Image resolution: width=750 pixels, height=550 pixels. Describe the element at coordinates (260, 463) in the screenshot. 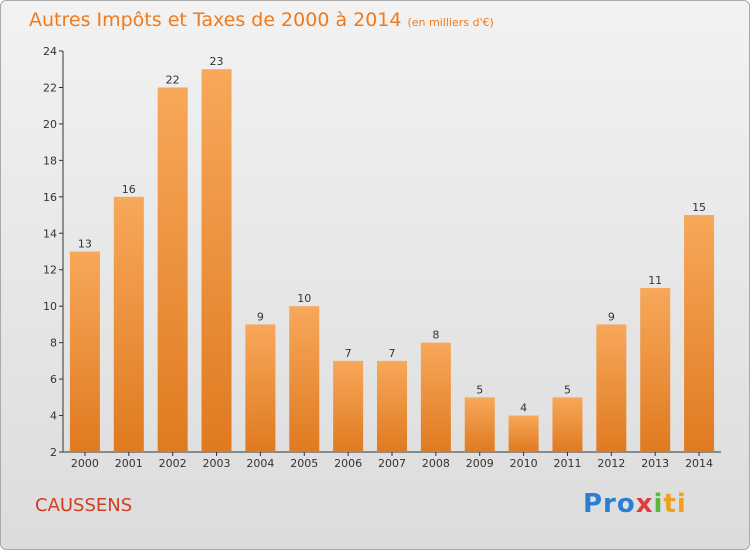

I see `x-tick-label: 2004` at that location.